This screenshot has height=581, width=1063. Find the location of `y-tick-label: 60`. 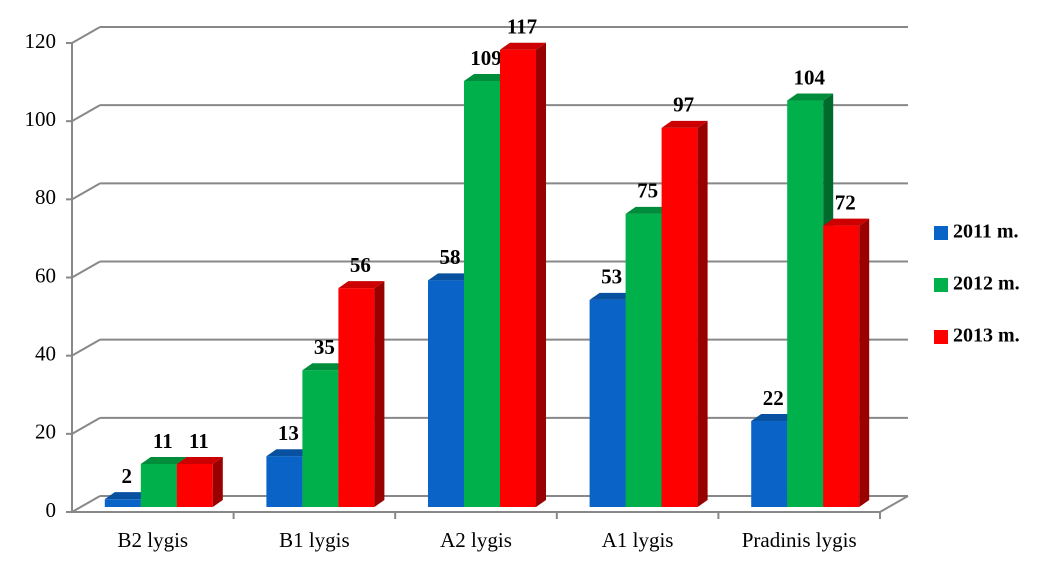

y-tick-label: 60 is located at coordinates (45, 275).